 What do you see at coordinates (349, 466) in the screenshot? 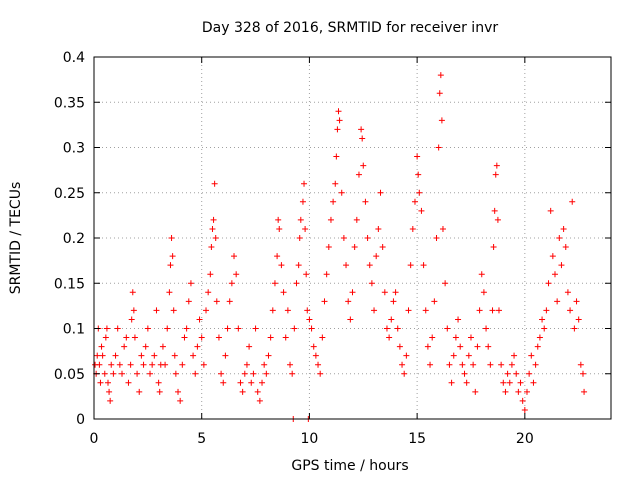
I see `x-axis-label: GPS time / hours` at bounding box center [349, 466].